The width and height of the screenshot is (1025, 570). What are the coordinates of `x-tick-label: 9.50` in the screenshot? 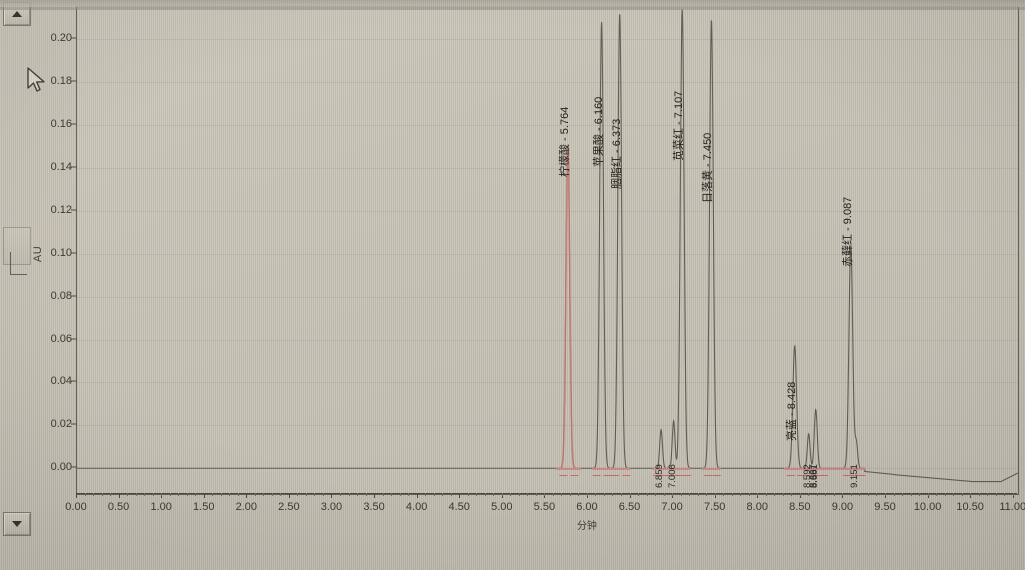 It's located at (885, 507).